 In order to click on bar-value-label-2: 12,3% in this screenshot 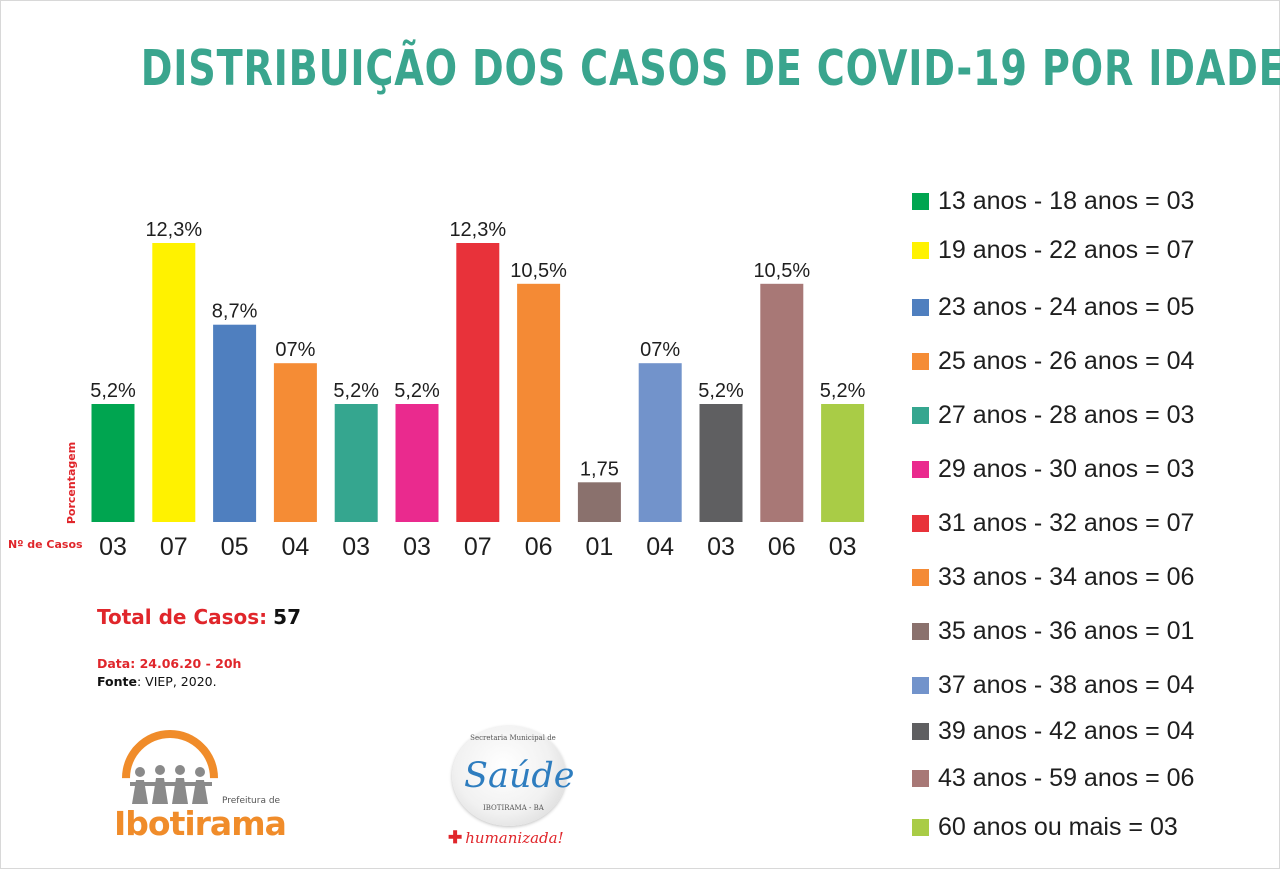, I will do `click(173, 230)`.